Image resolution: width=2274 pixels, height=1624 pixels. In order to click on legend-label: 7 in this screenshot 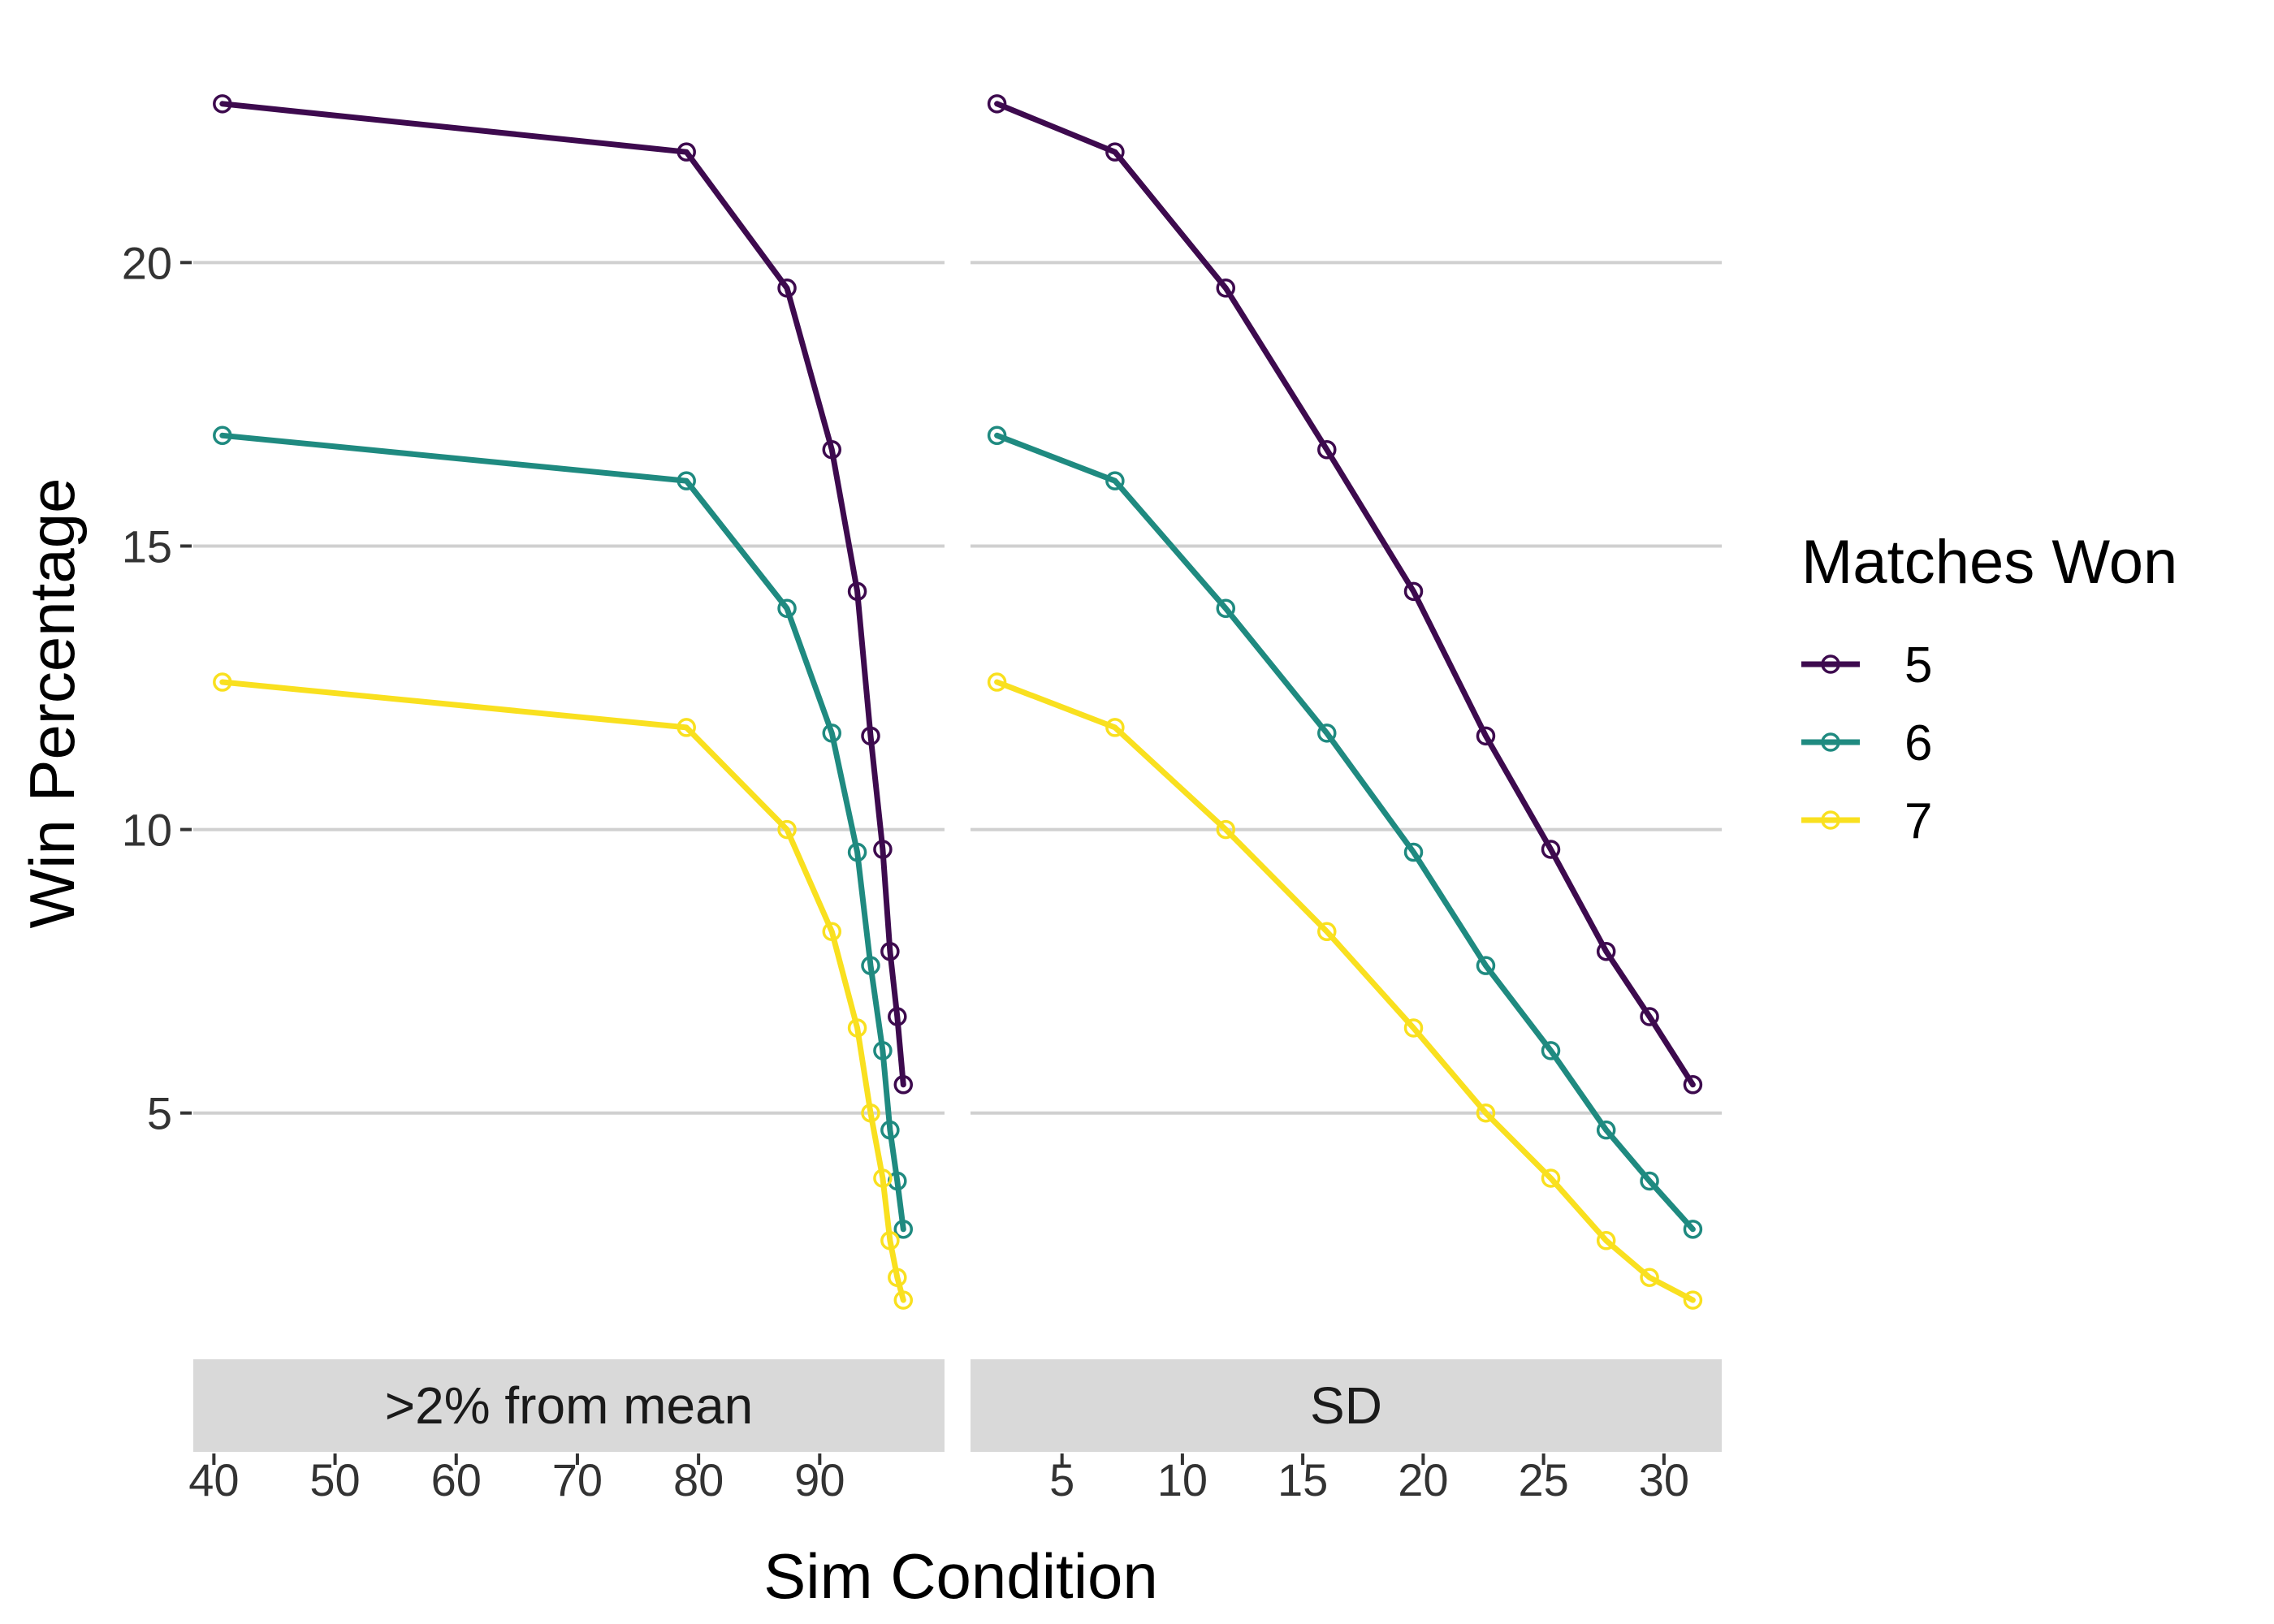, I will do `click(1918, 821)`.